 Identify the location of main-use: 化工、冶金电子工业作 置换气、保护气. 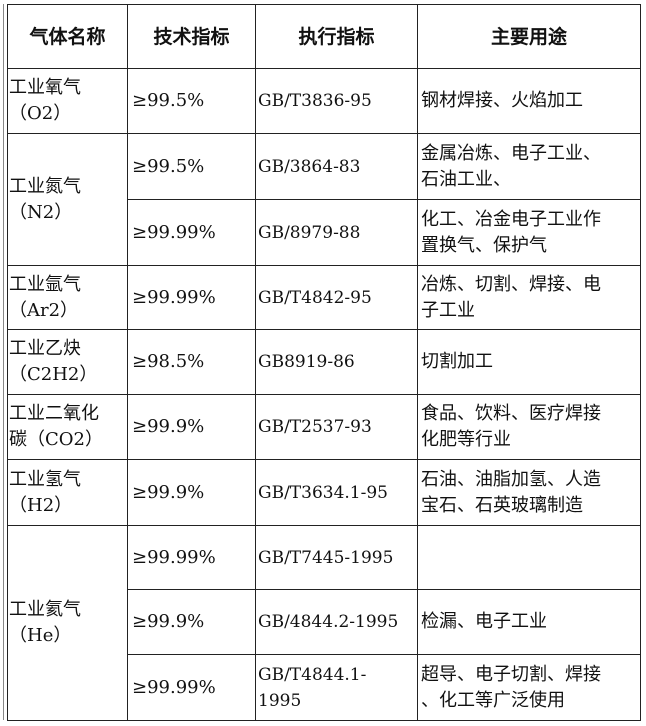
(529, 232).